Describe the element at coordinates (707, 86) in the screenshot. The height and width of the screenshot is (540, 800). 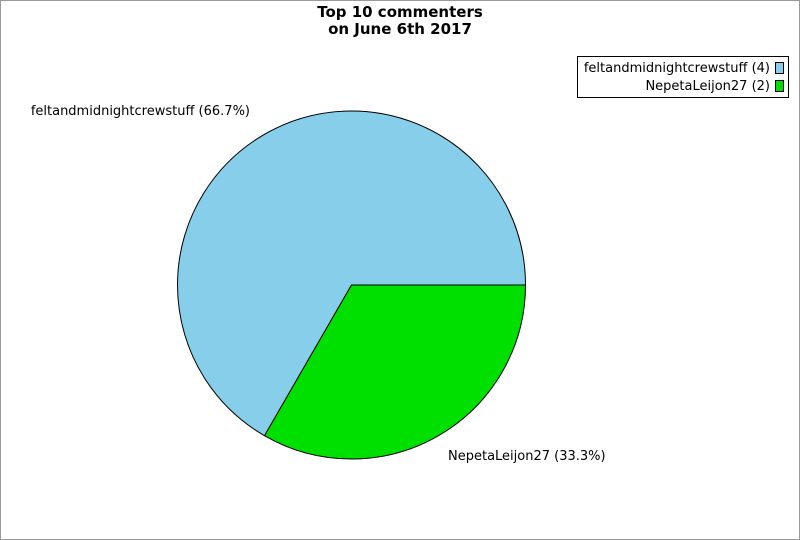
I see `legend-label: NepetaLeijon27 (2)` at that location.